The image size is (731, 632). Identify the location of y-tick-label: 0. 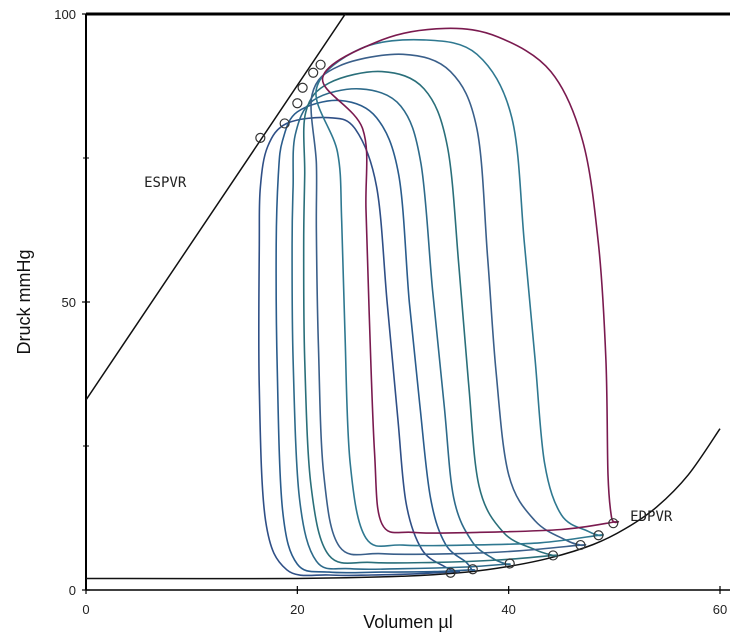
(72, 590).